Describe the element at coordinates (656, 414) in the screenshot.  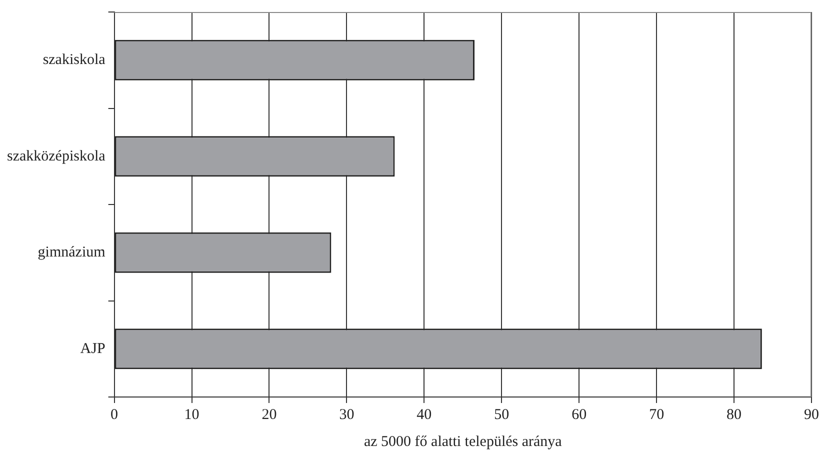
I see `x-tick-label: 70` at that location.